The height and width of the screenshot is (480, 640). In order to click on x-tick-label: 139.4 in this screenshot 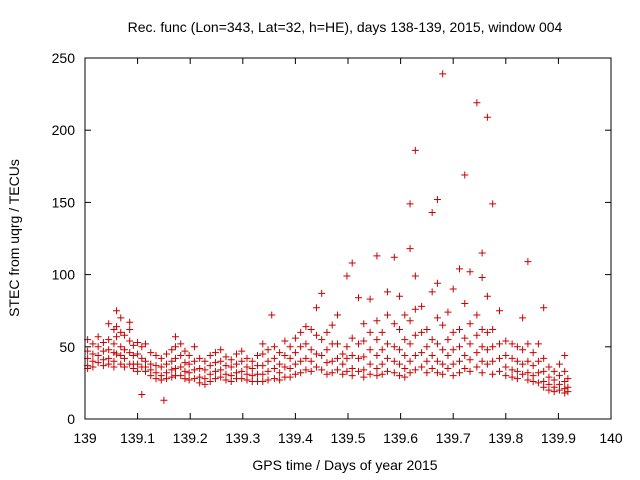, I will do `click(295, 438)`.